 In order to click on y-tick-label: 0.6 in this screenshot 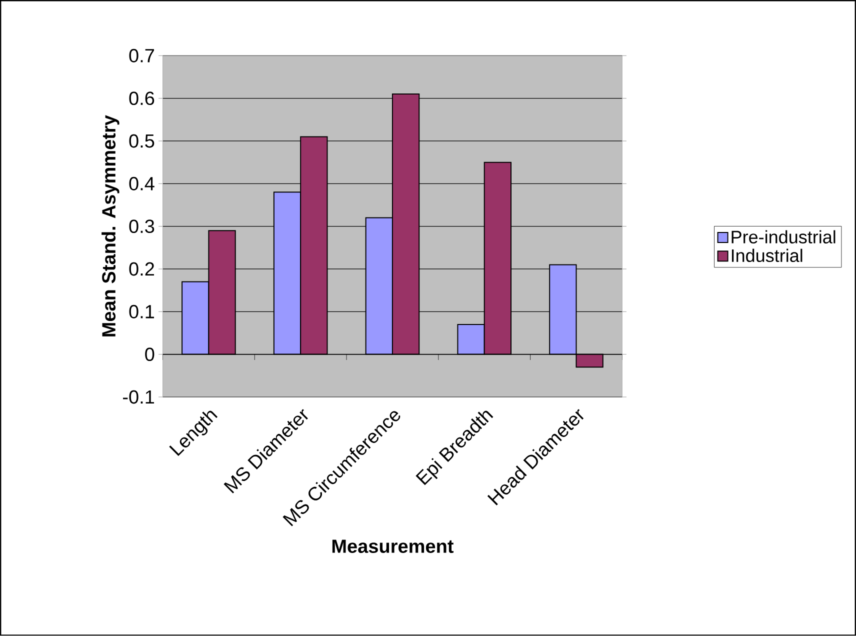, I will do `click(141, 99)`.